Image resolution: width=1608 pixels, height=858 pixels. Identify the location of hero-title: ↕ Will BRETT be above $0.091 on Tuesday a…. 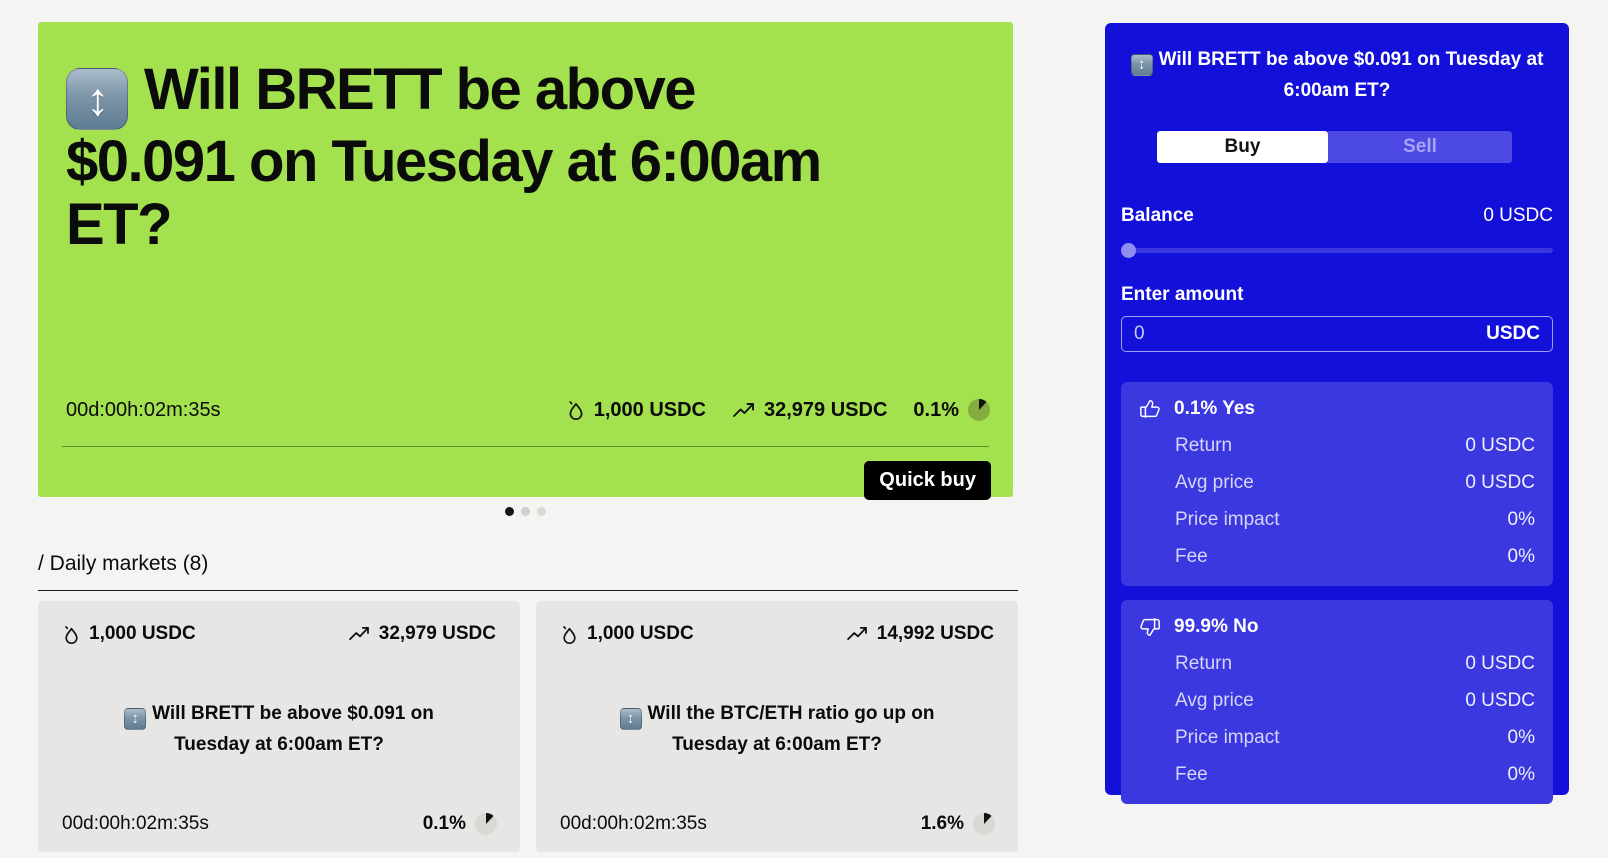
(466, 157).